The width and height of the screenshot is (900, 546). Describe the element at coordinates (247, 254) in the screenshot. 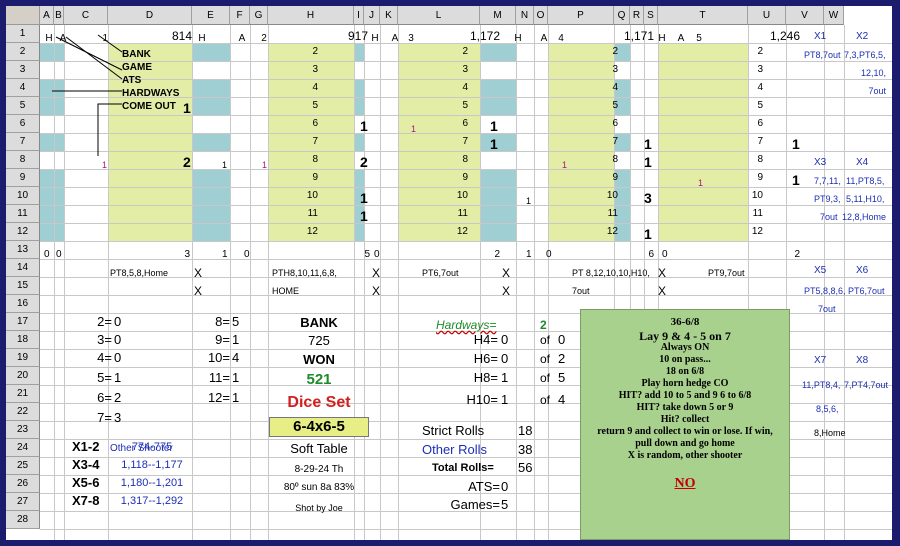

I see `r13-f: 0` at that location.